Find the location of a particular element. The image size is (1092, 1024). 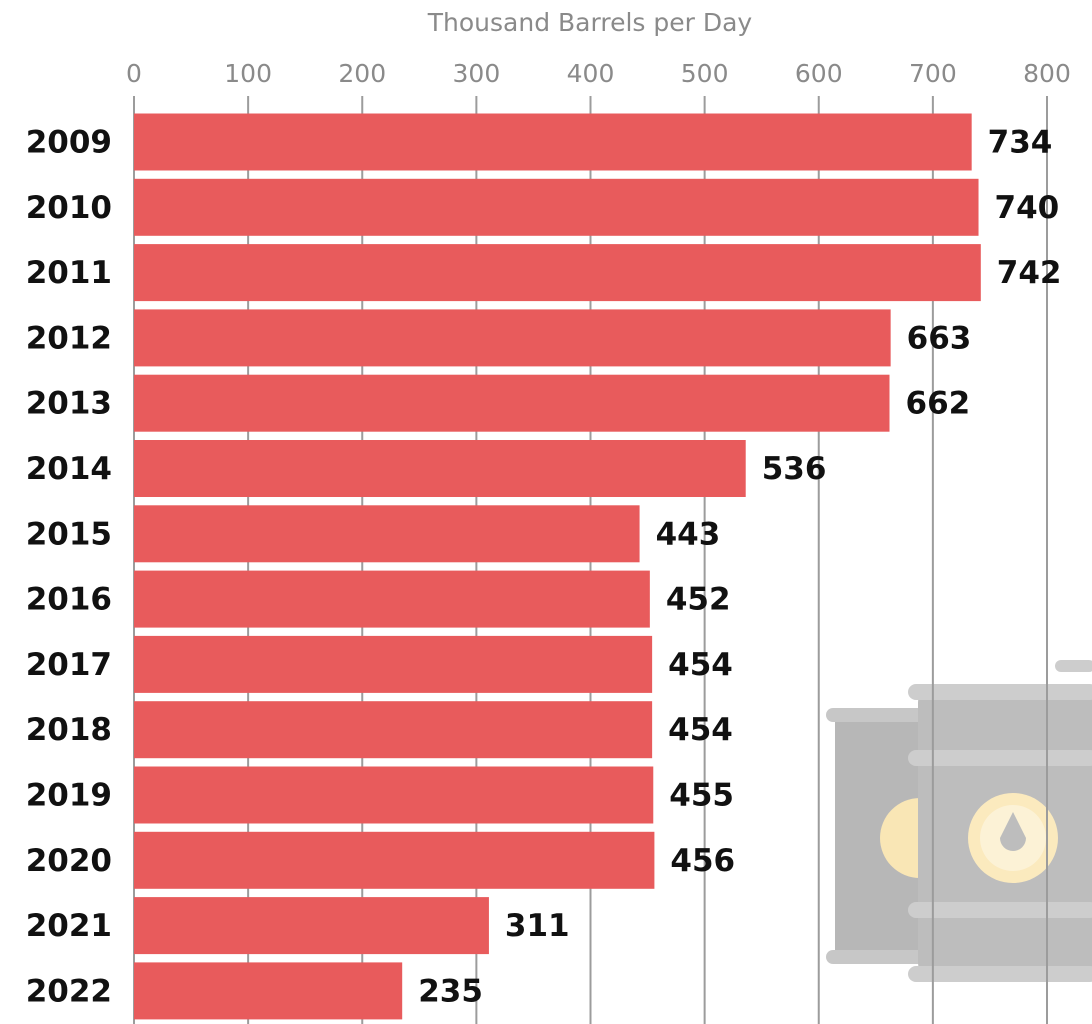

y-tick-label: 2016 is located at coordinates (69, 600).